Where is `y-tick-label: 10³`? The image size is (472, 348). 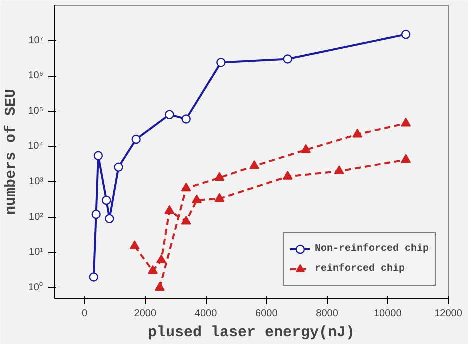 y-tick-label: 10³ is located at coordinates (36, 182).